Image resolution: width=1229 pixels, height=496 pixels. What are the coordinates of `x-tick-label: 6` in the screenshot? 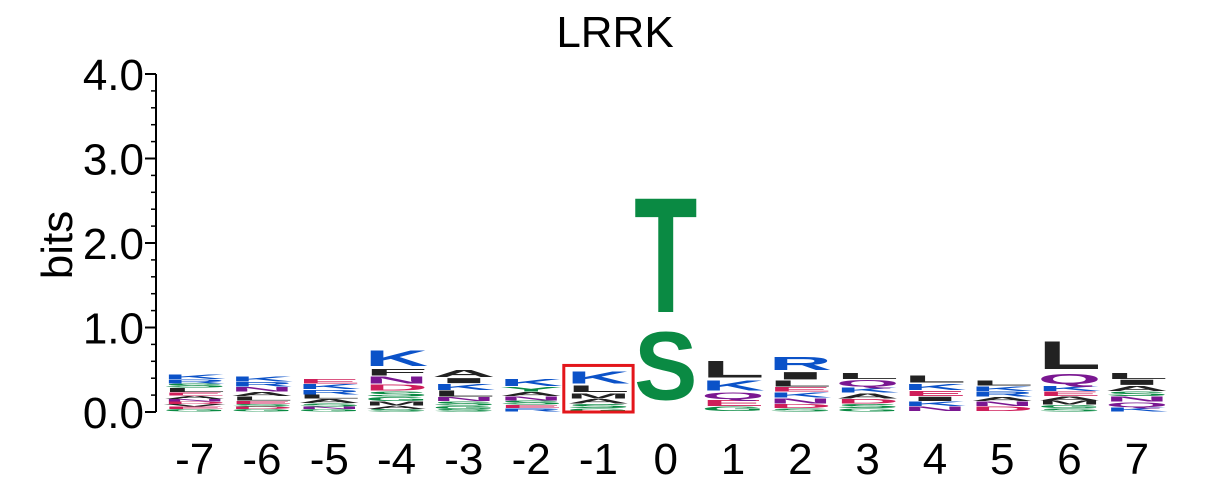 It's located at (1069, 459).